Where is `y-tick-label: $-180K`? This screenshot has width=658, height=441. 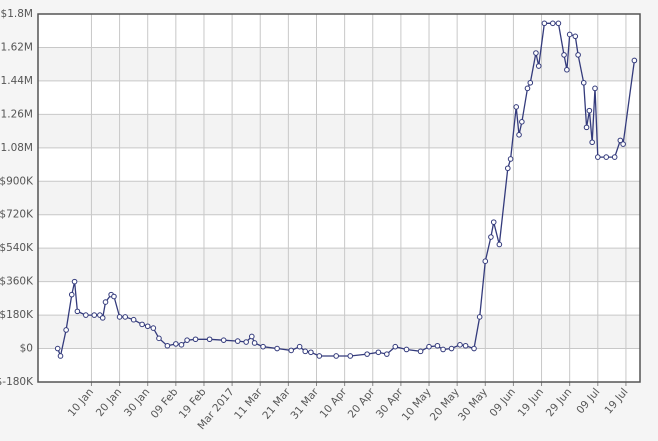
y-tick-label: $-180K is located at coordinates (17, 382).